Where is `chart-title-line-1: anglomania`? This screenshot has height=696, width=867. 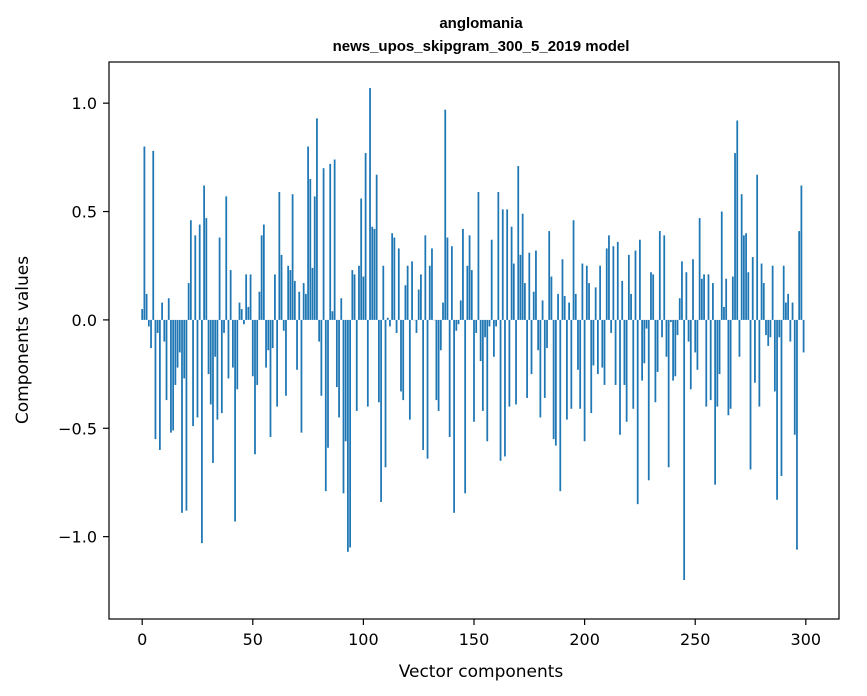 chart-title-line-1: anglomania is located at coordinates (481, 23).